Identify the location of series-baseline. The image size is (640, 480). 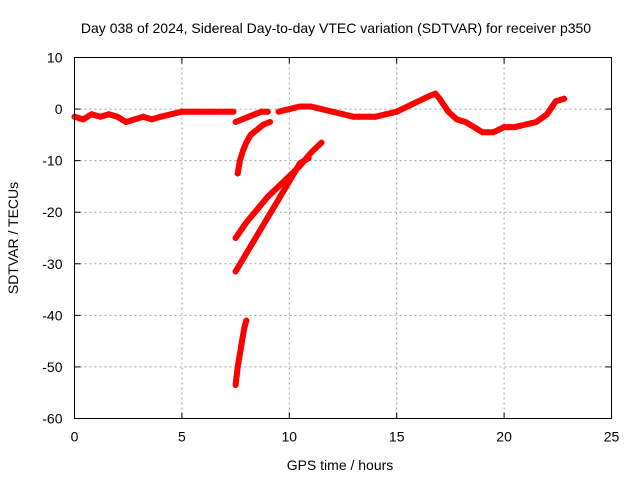
(154, 116).